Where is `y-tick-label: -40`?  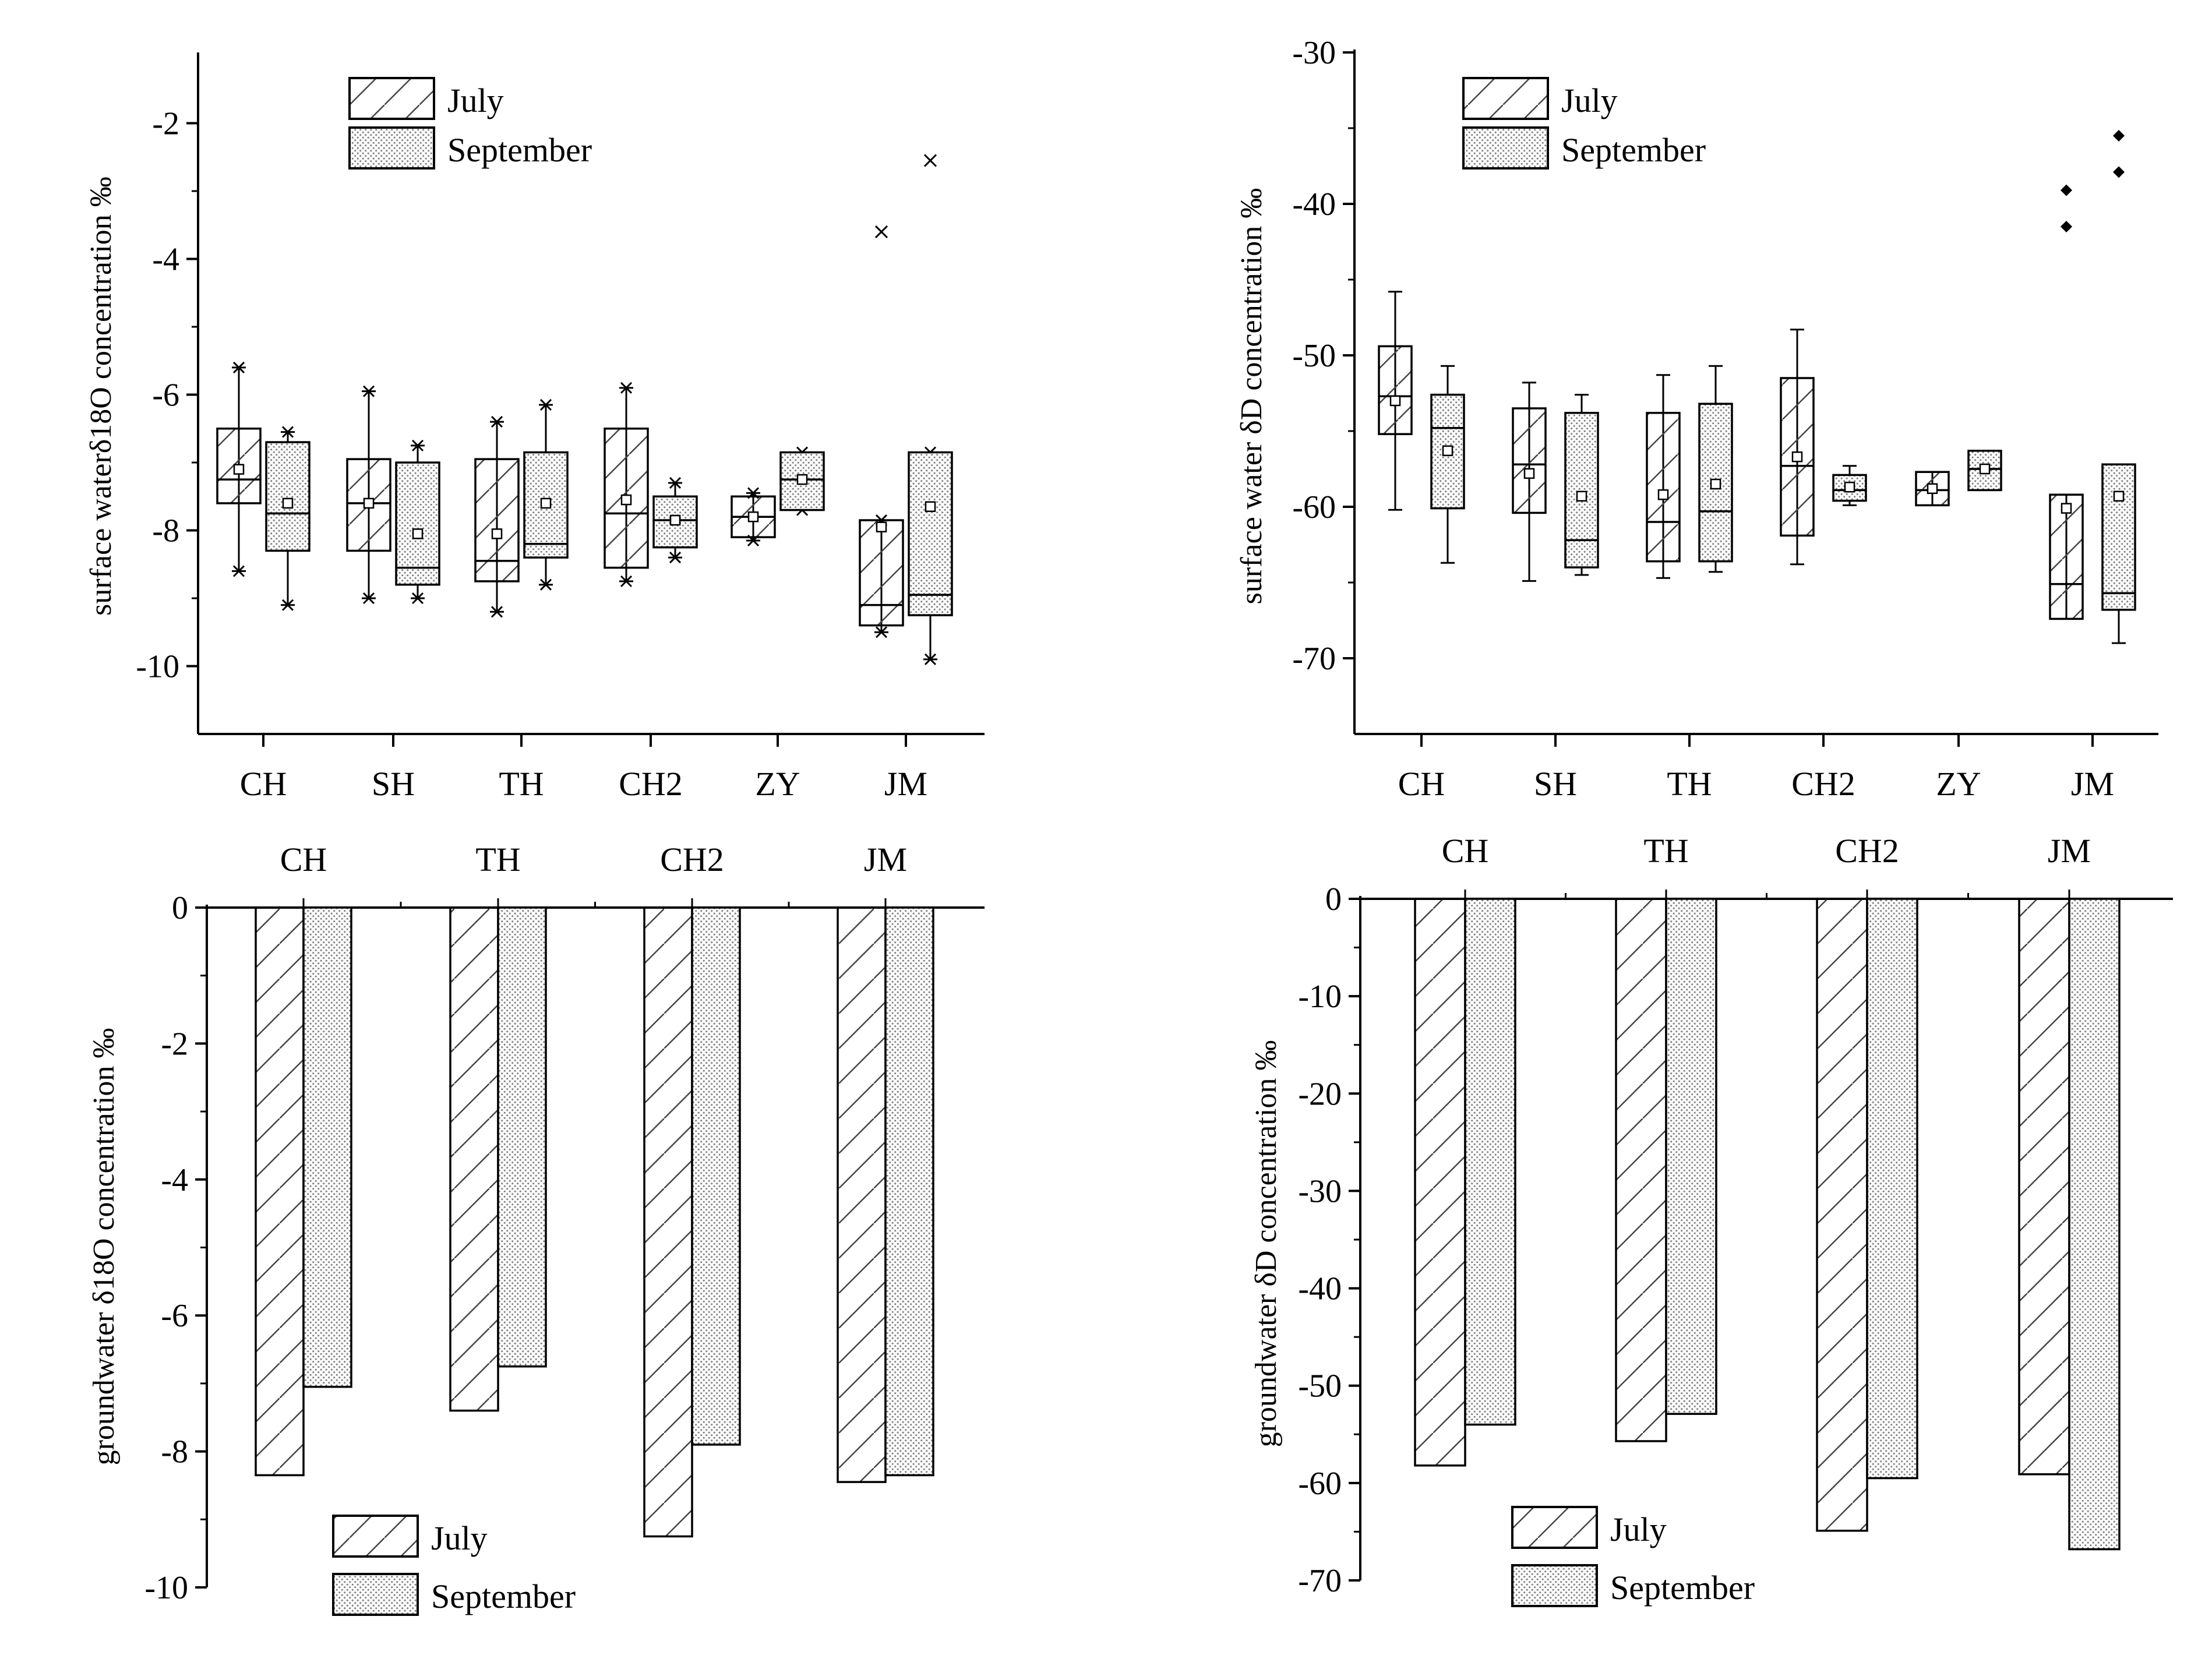 y-tick-label: -40 is located at coordinates (1314, 204).